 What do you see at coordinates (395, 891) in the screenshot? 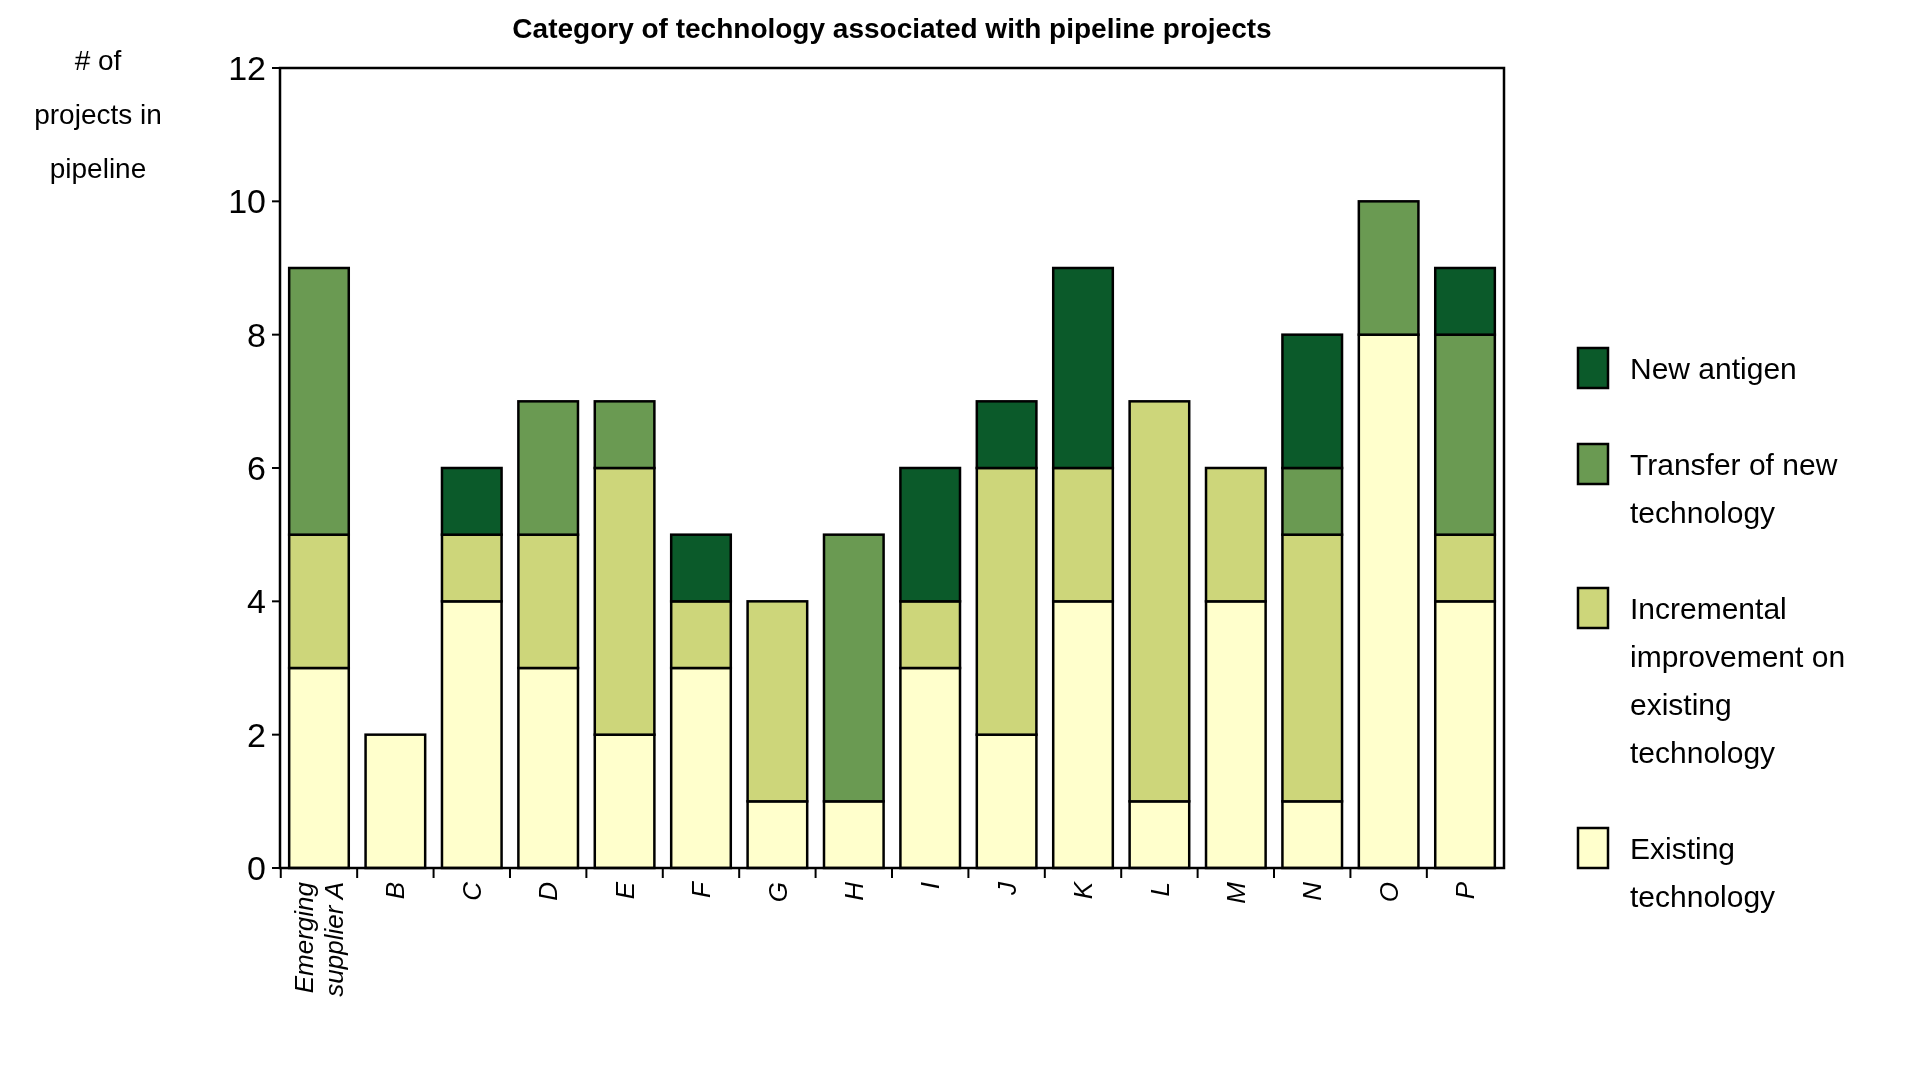
I see `x-tick-label: B` at bounding box center [395, 891].